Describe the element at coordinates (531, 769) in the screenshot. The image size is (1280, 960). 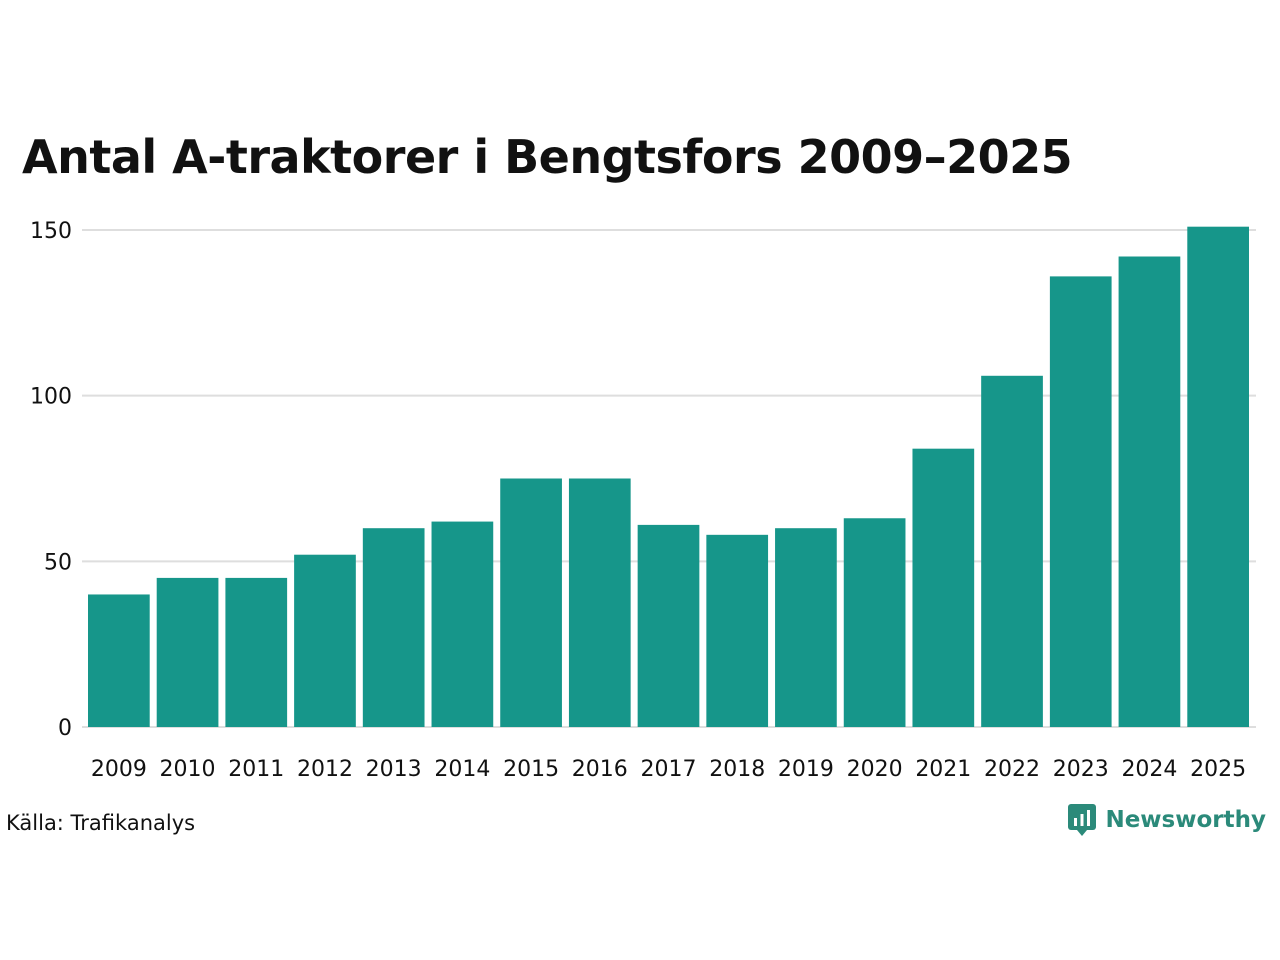
I see `x-tick-label: 2015` at that location.